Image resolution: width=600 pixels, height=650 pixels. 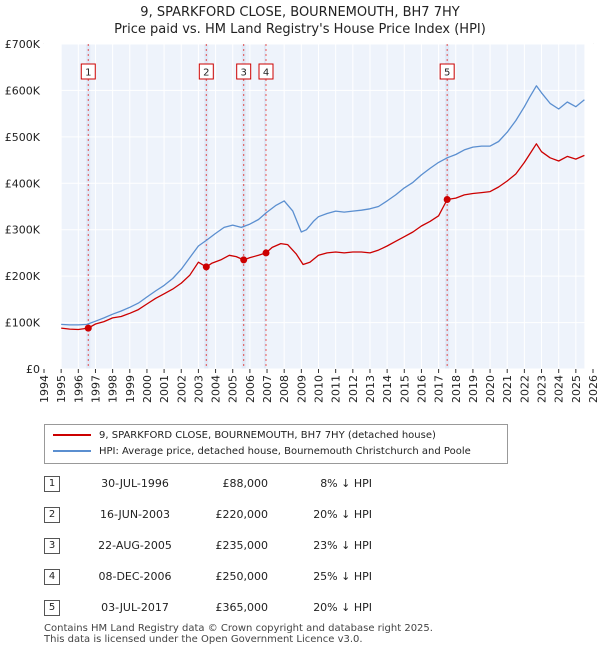 I want to click on x-tick-label: 2020, so click(x=490, y=389).